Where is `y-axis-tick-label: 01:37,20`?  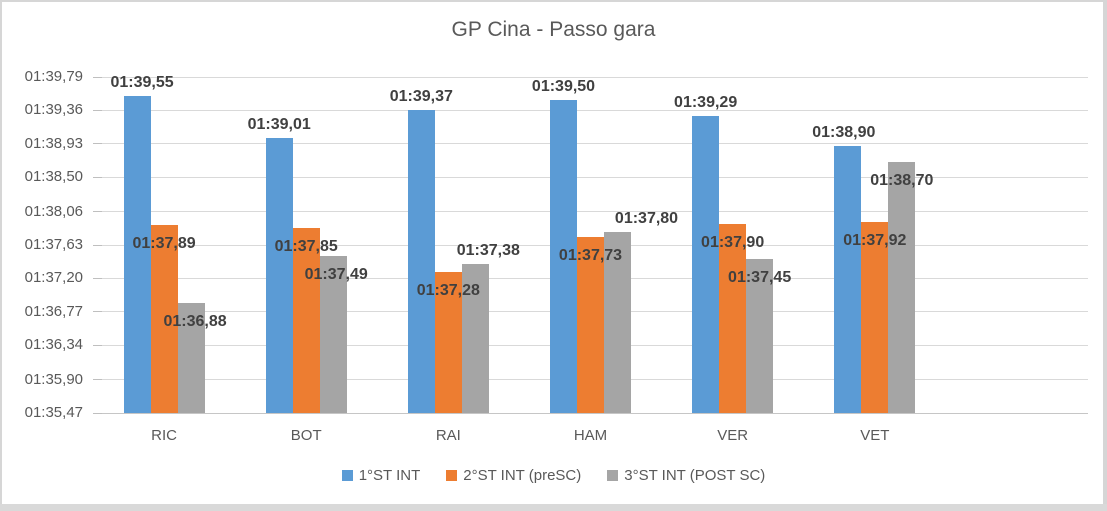
y-axis-tick-label: 01:37,20 is located at coordinates (53, 278).